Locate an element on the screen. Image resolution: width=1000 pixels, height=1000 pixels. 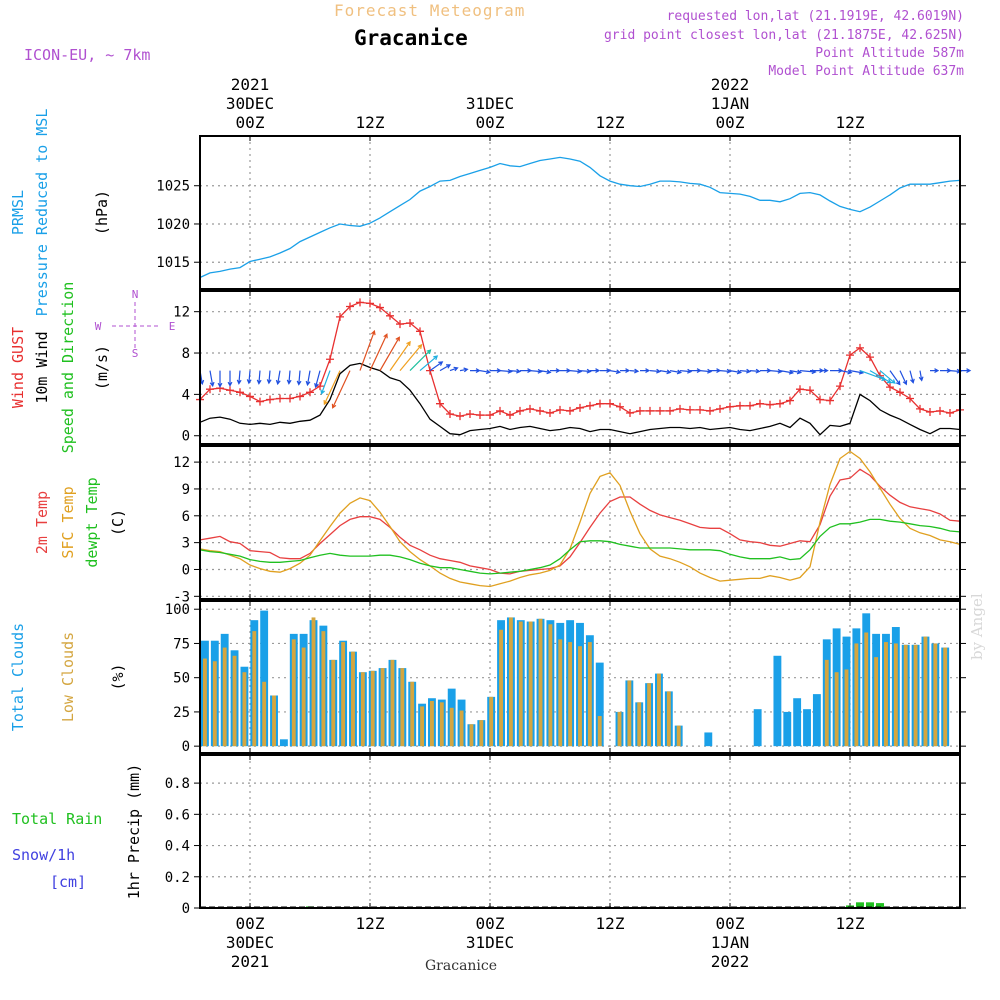
requested-coordinates: requested lon,lat (21.1919E, 42.6019N) is located at coordinates (815, 16).